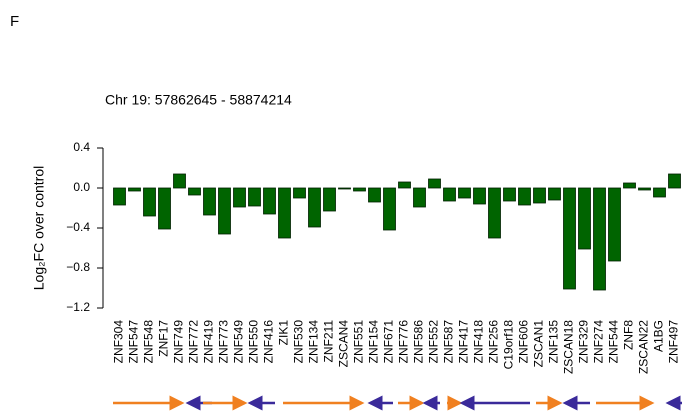 The height and width of the screenshot is (412, 682). I want to click on x-tick-label: ZNF8, so click(629, 335).